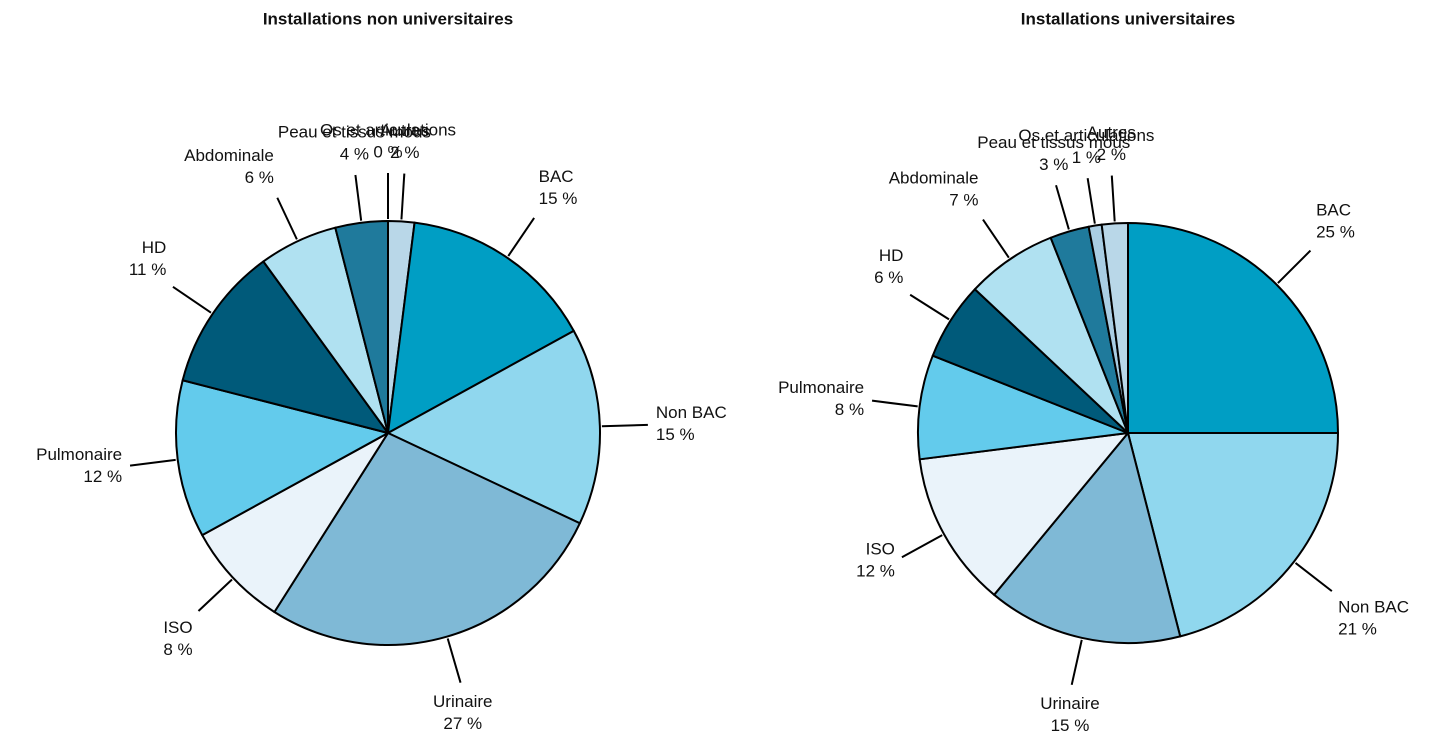 The image size is (1454, 746). Describe the element at coordinates (388, 18) in the screenshot. I see `chart-title: Installations non universitaires` at that location.